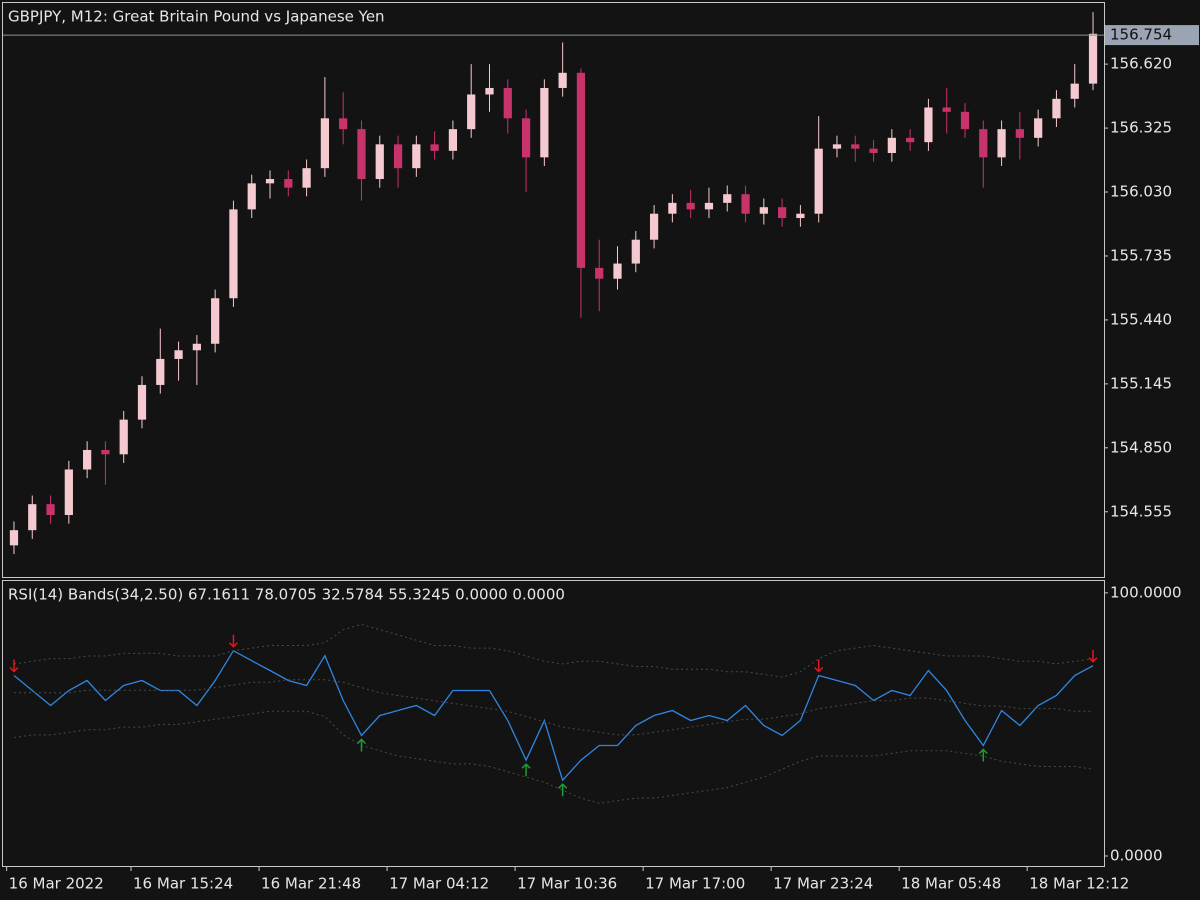 This screenshot has width=1200, height=900. Describe the element at coordinates (1141, 511) in the screenshot. I see `y-tick-label: 154.555` at that location.